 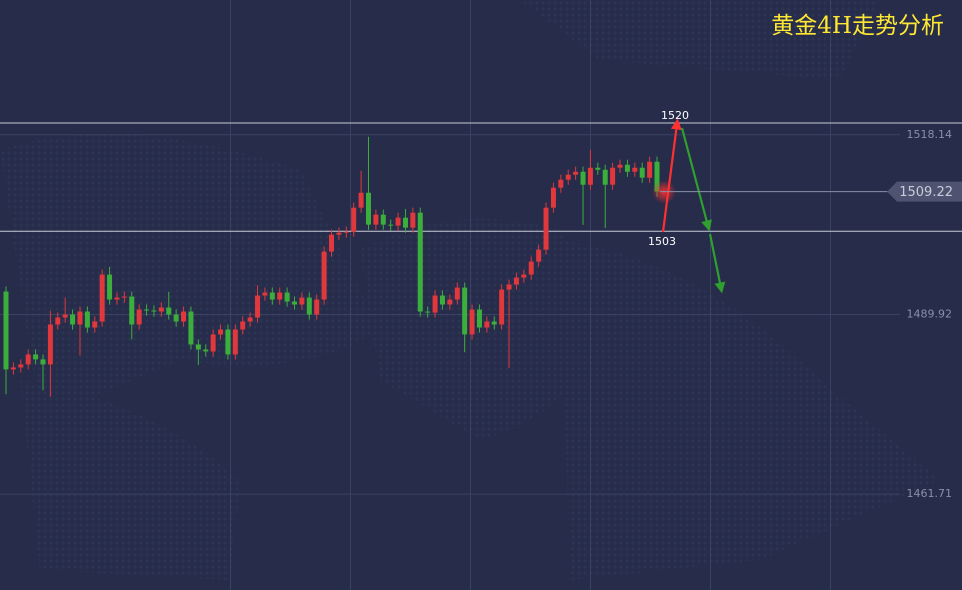 I want to click on level-label: 1520, so click(x=675, y=115).